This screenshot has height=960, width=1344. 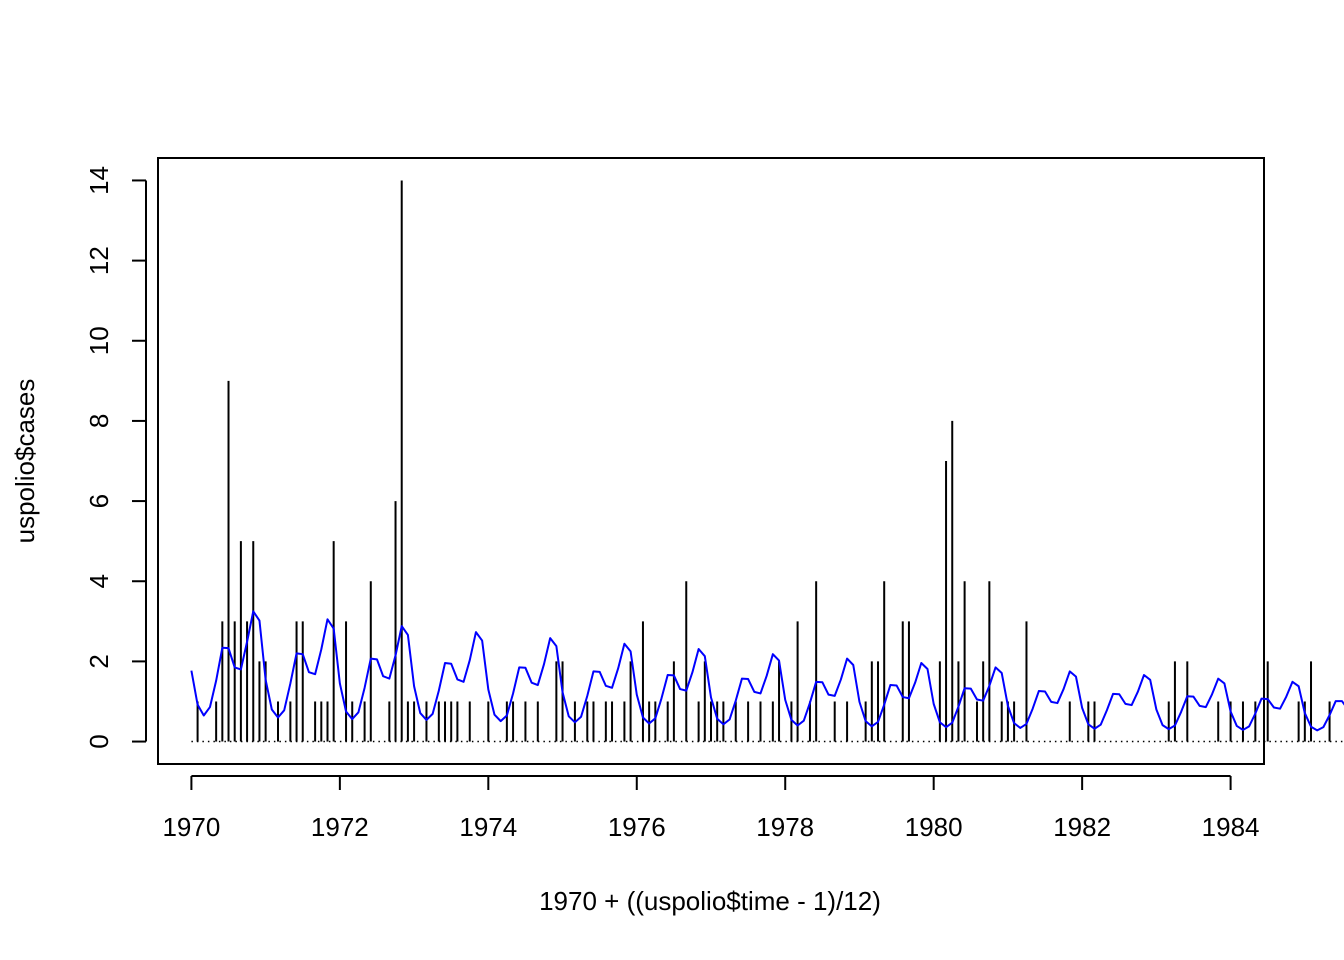 What do you see at coordinates (25, 461) in the screenshot?
I see `y-axis-title: uspolio$cases` at bounding box center [25, 461].